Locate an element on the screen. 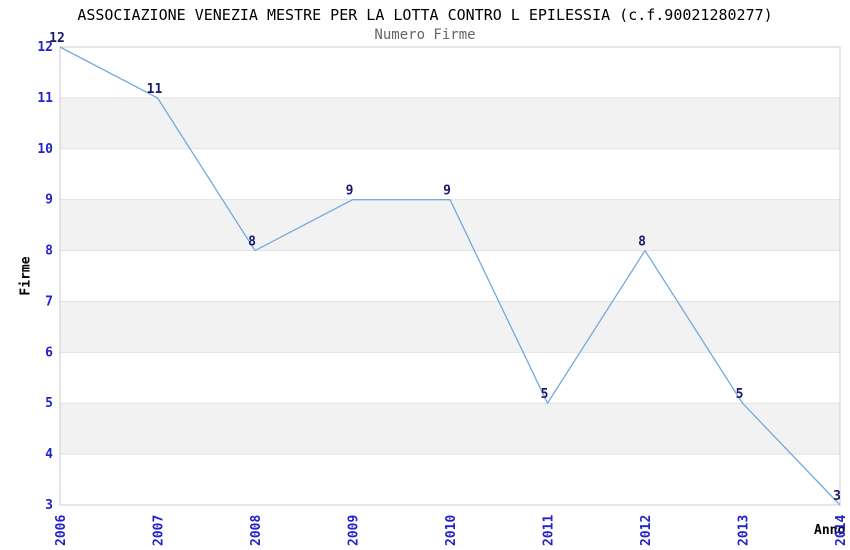 The image size is (850, 550). point-label: 3 is located at coordinates (837, 496).